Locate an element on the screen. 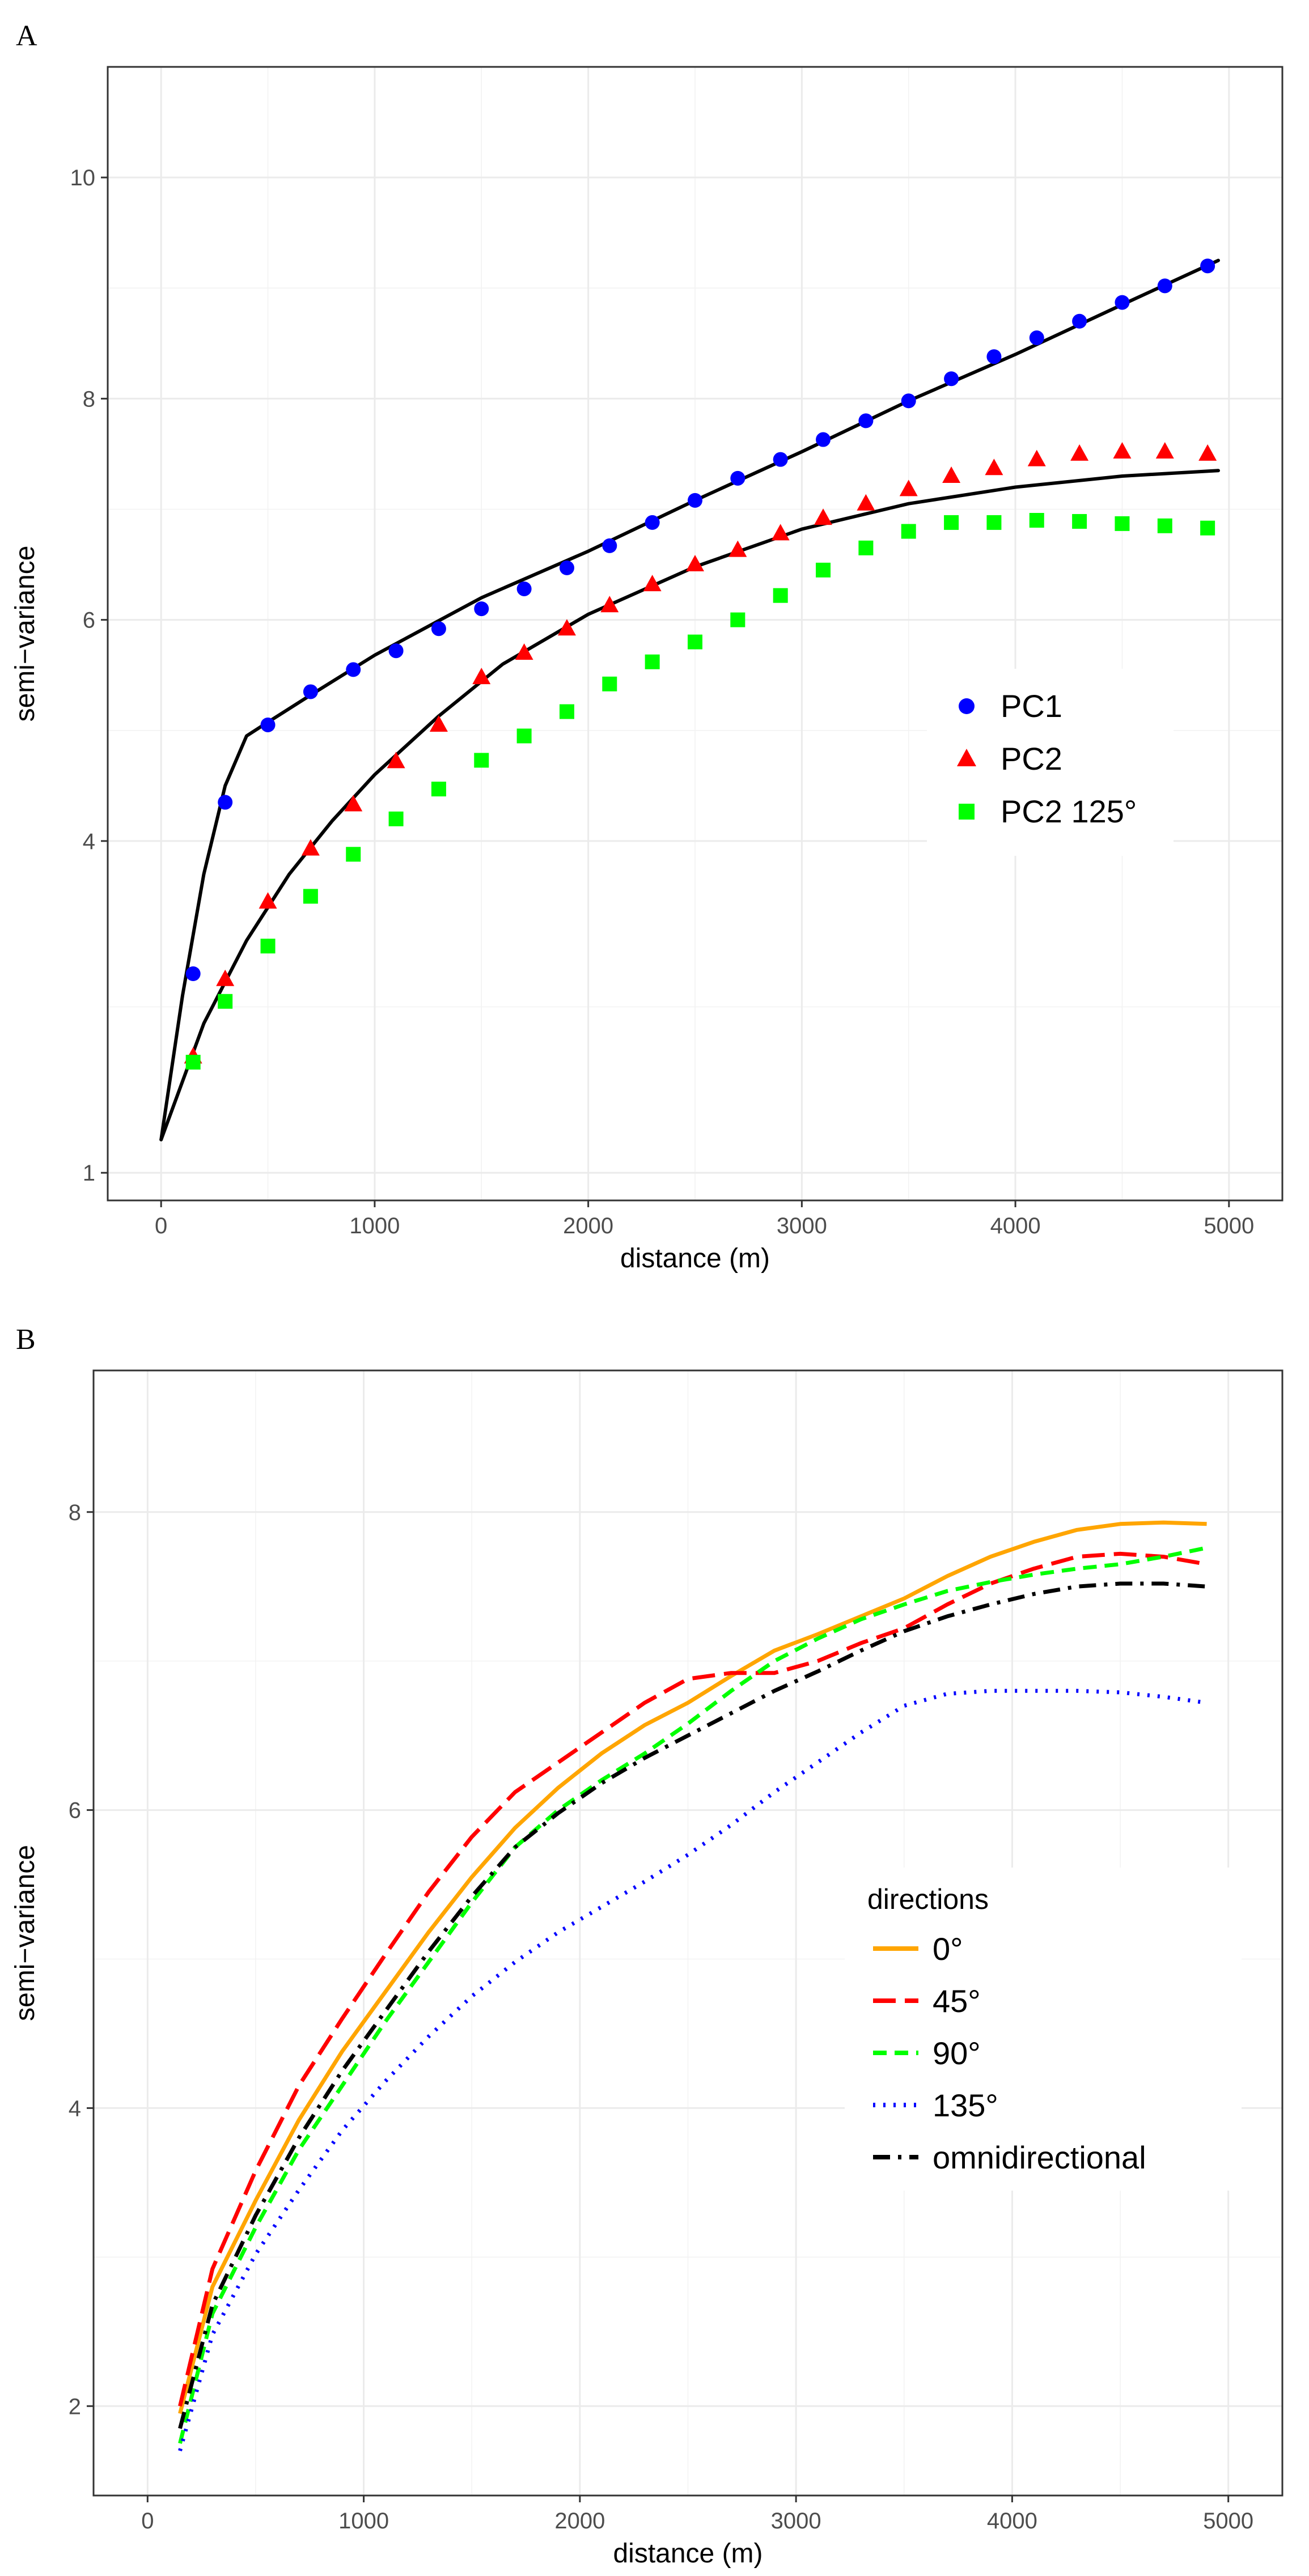 This screenshot has height=2576, width=1309. panel-a-legend-label-pc2: PC2 is located at coordinates (1031, 758).